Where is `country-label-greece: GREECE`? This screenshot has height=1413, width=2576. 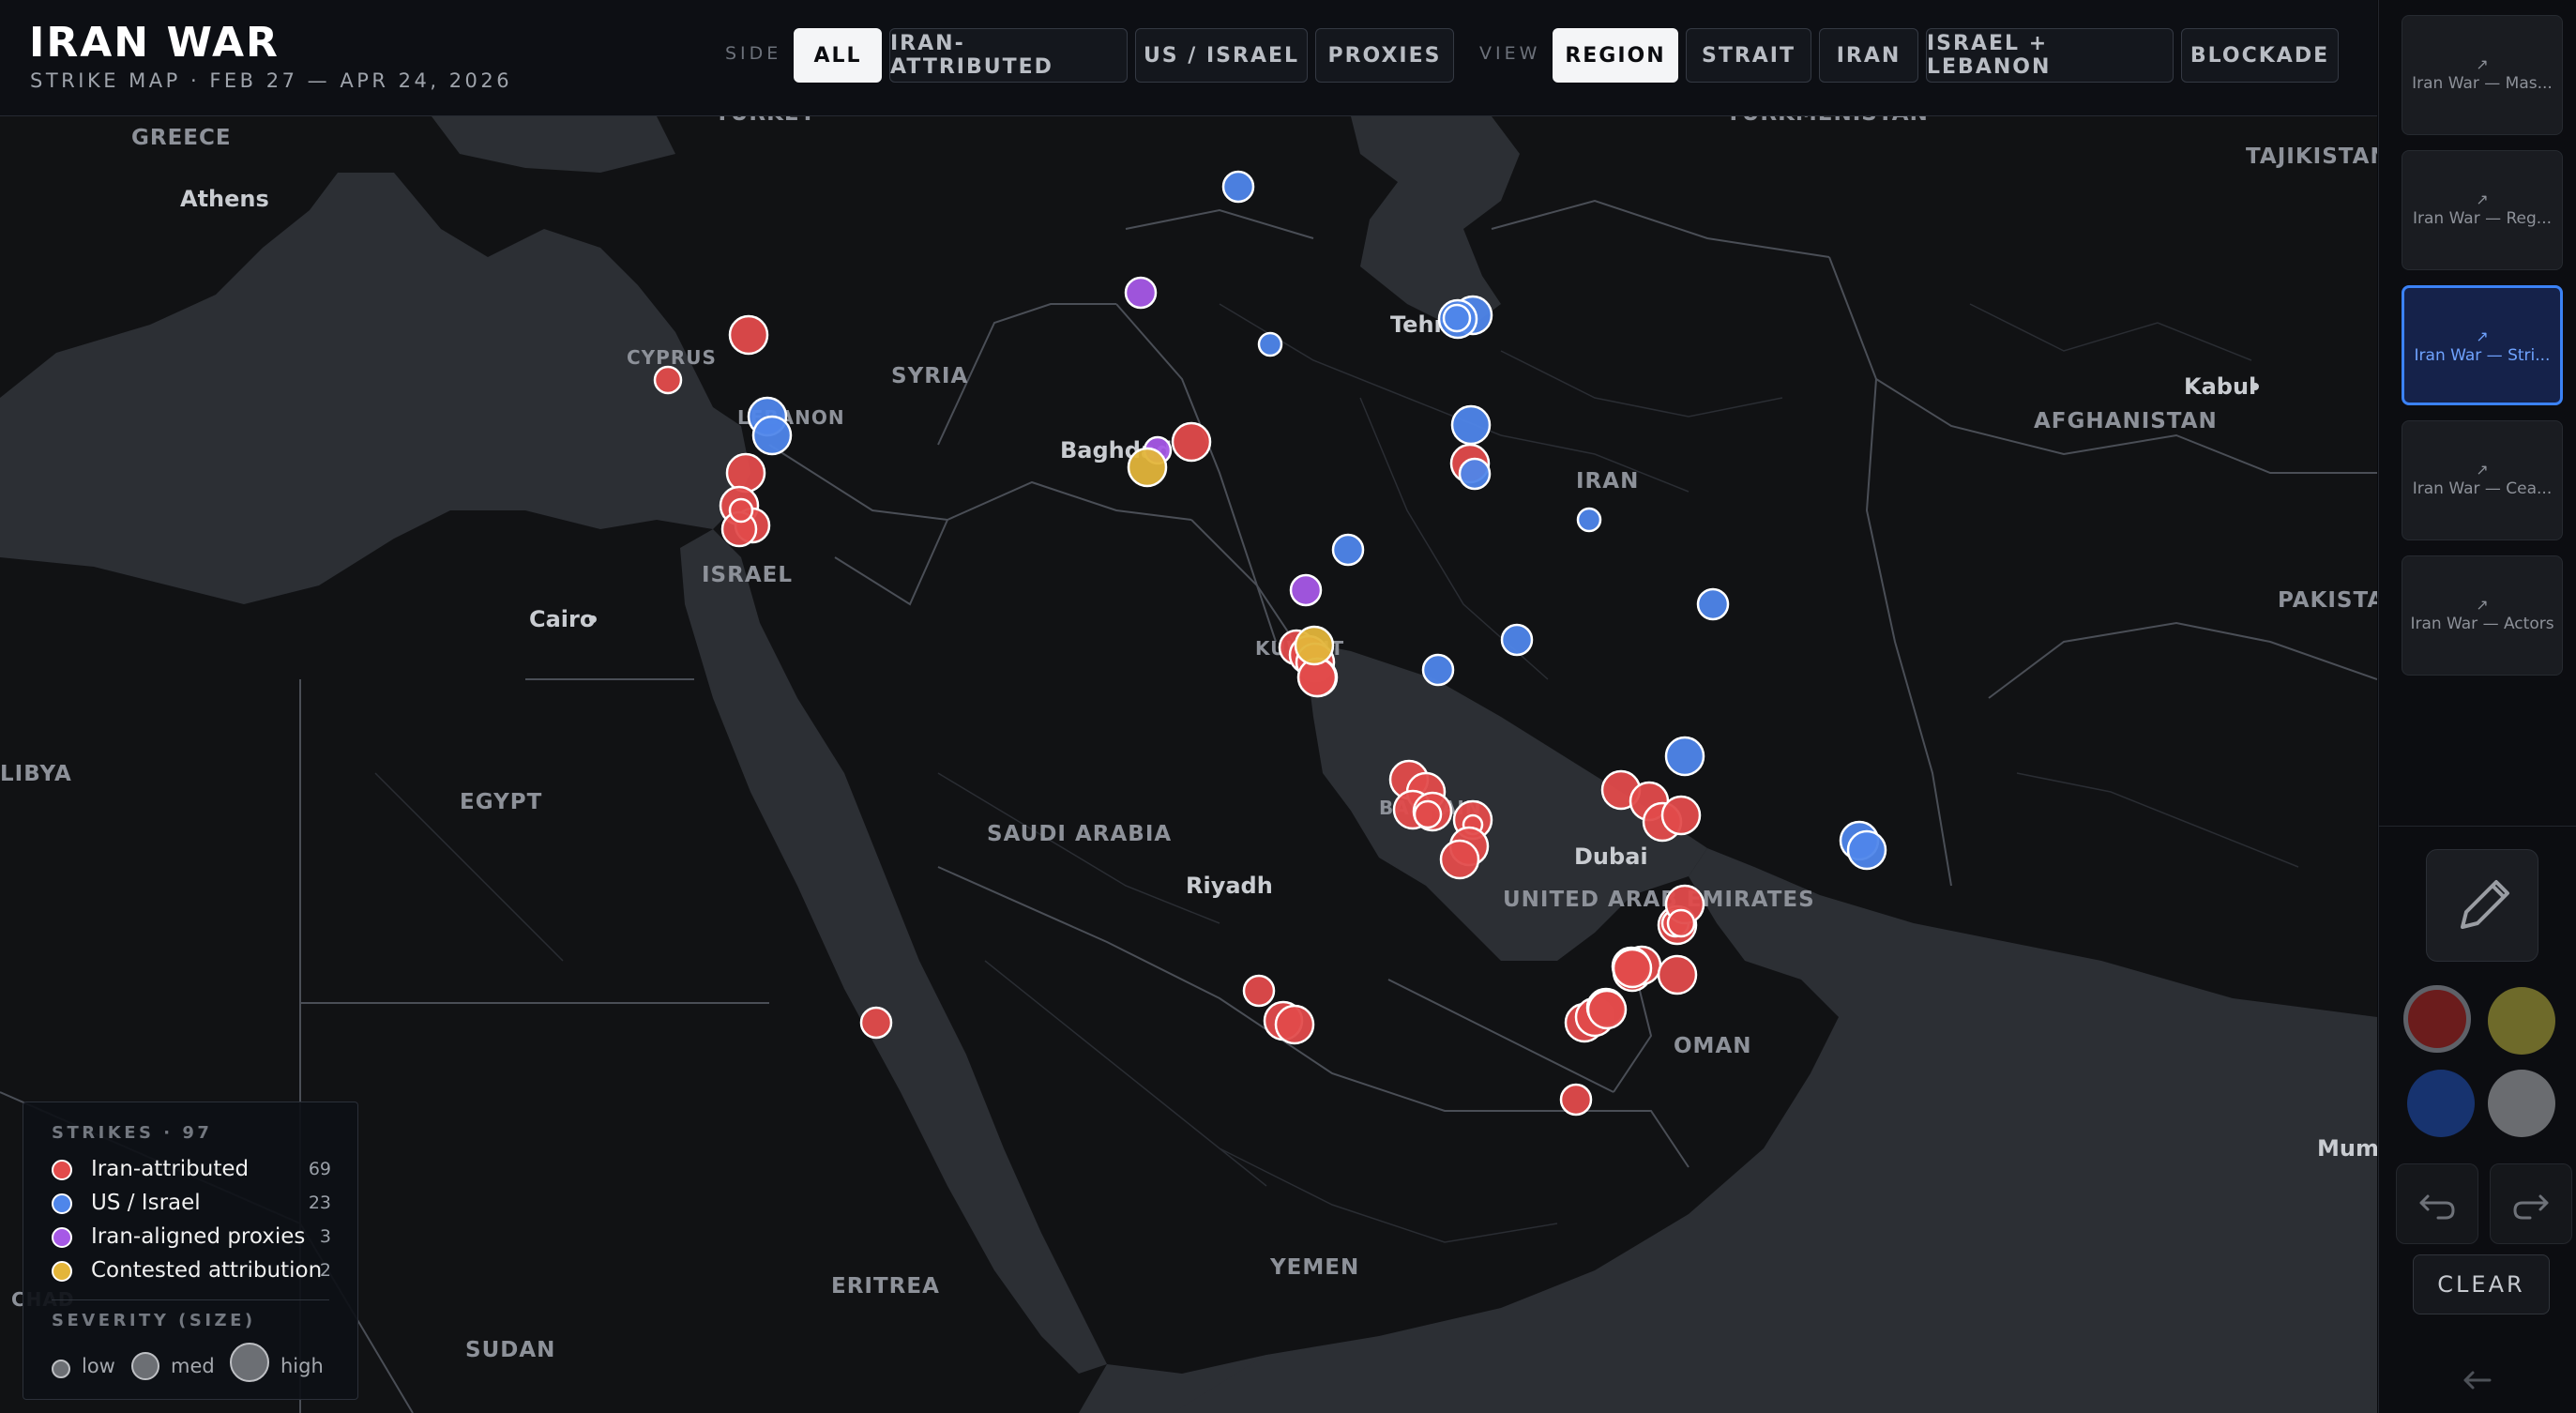
country-label-greece: GREECE is located at coordinates (181, 138).